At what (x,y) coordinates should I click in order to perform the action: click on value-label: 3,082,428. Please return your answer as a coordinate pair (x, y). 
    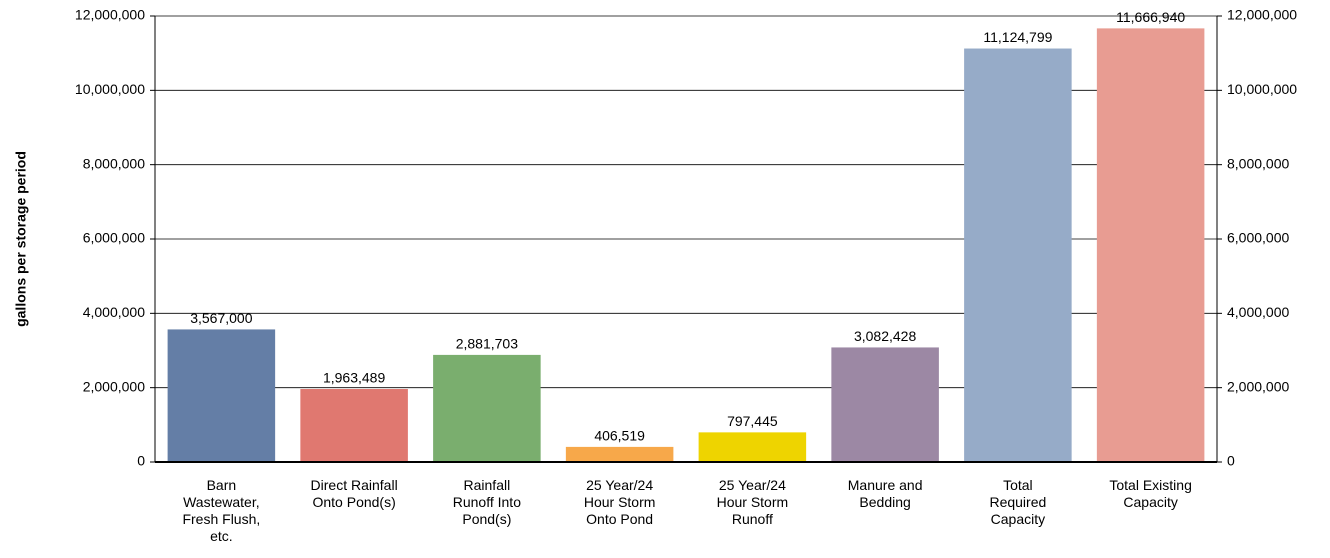
    Looking at the image, I should click on (885, 336).